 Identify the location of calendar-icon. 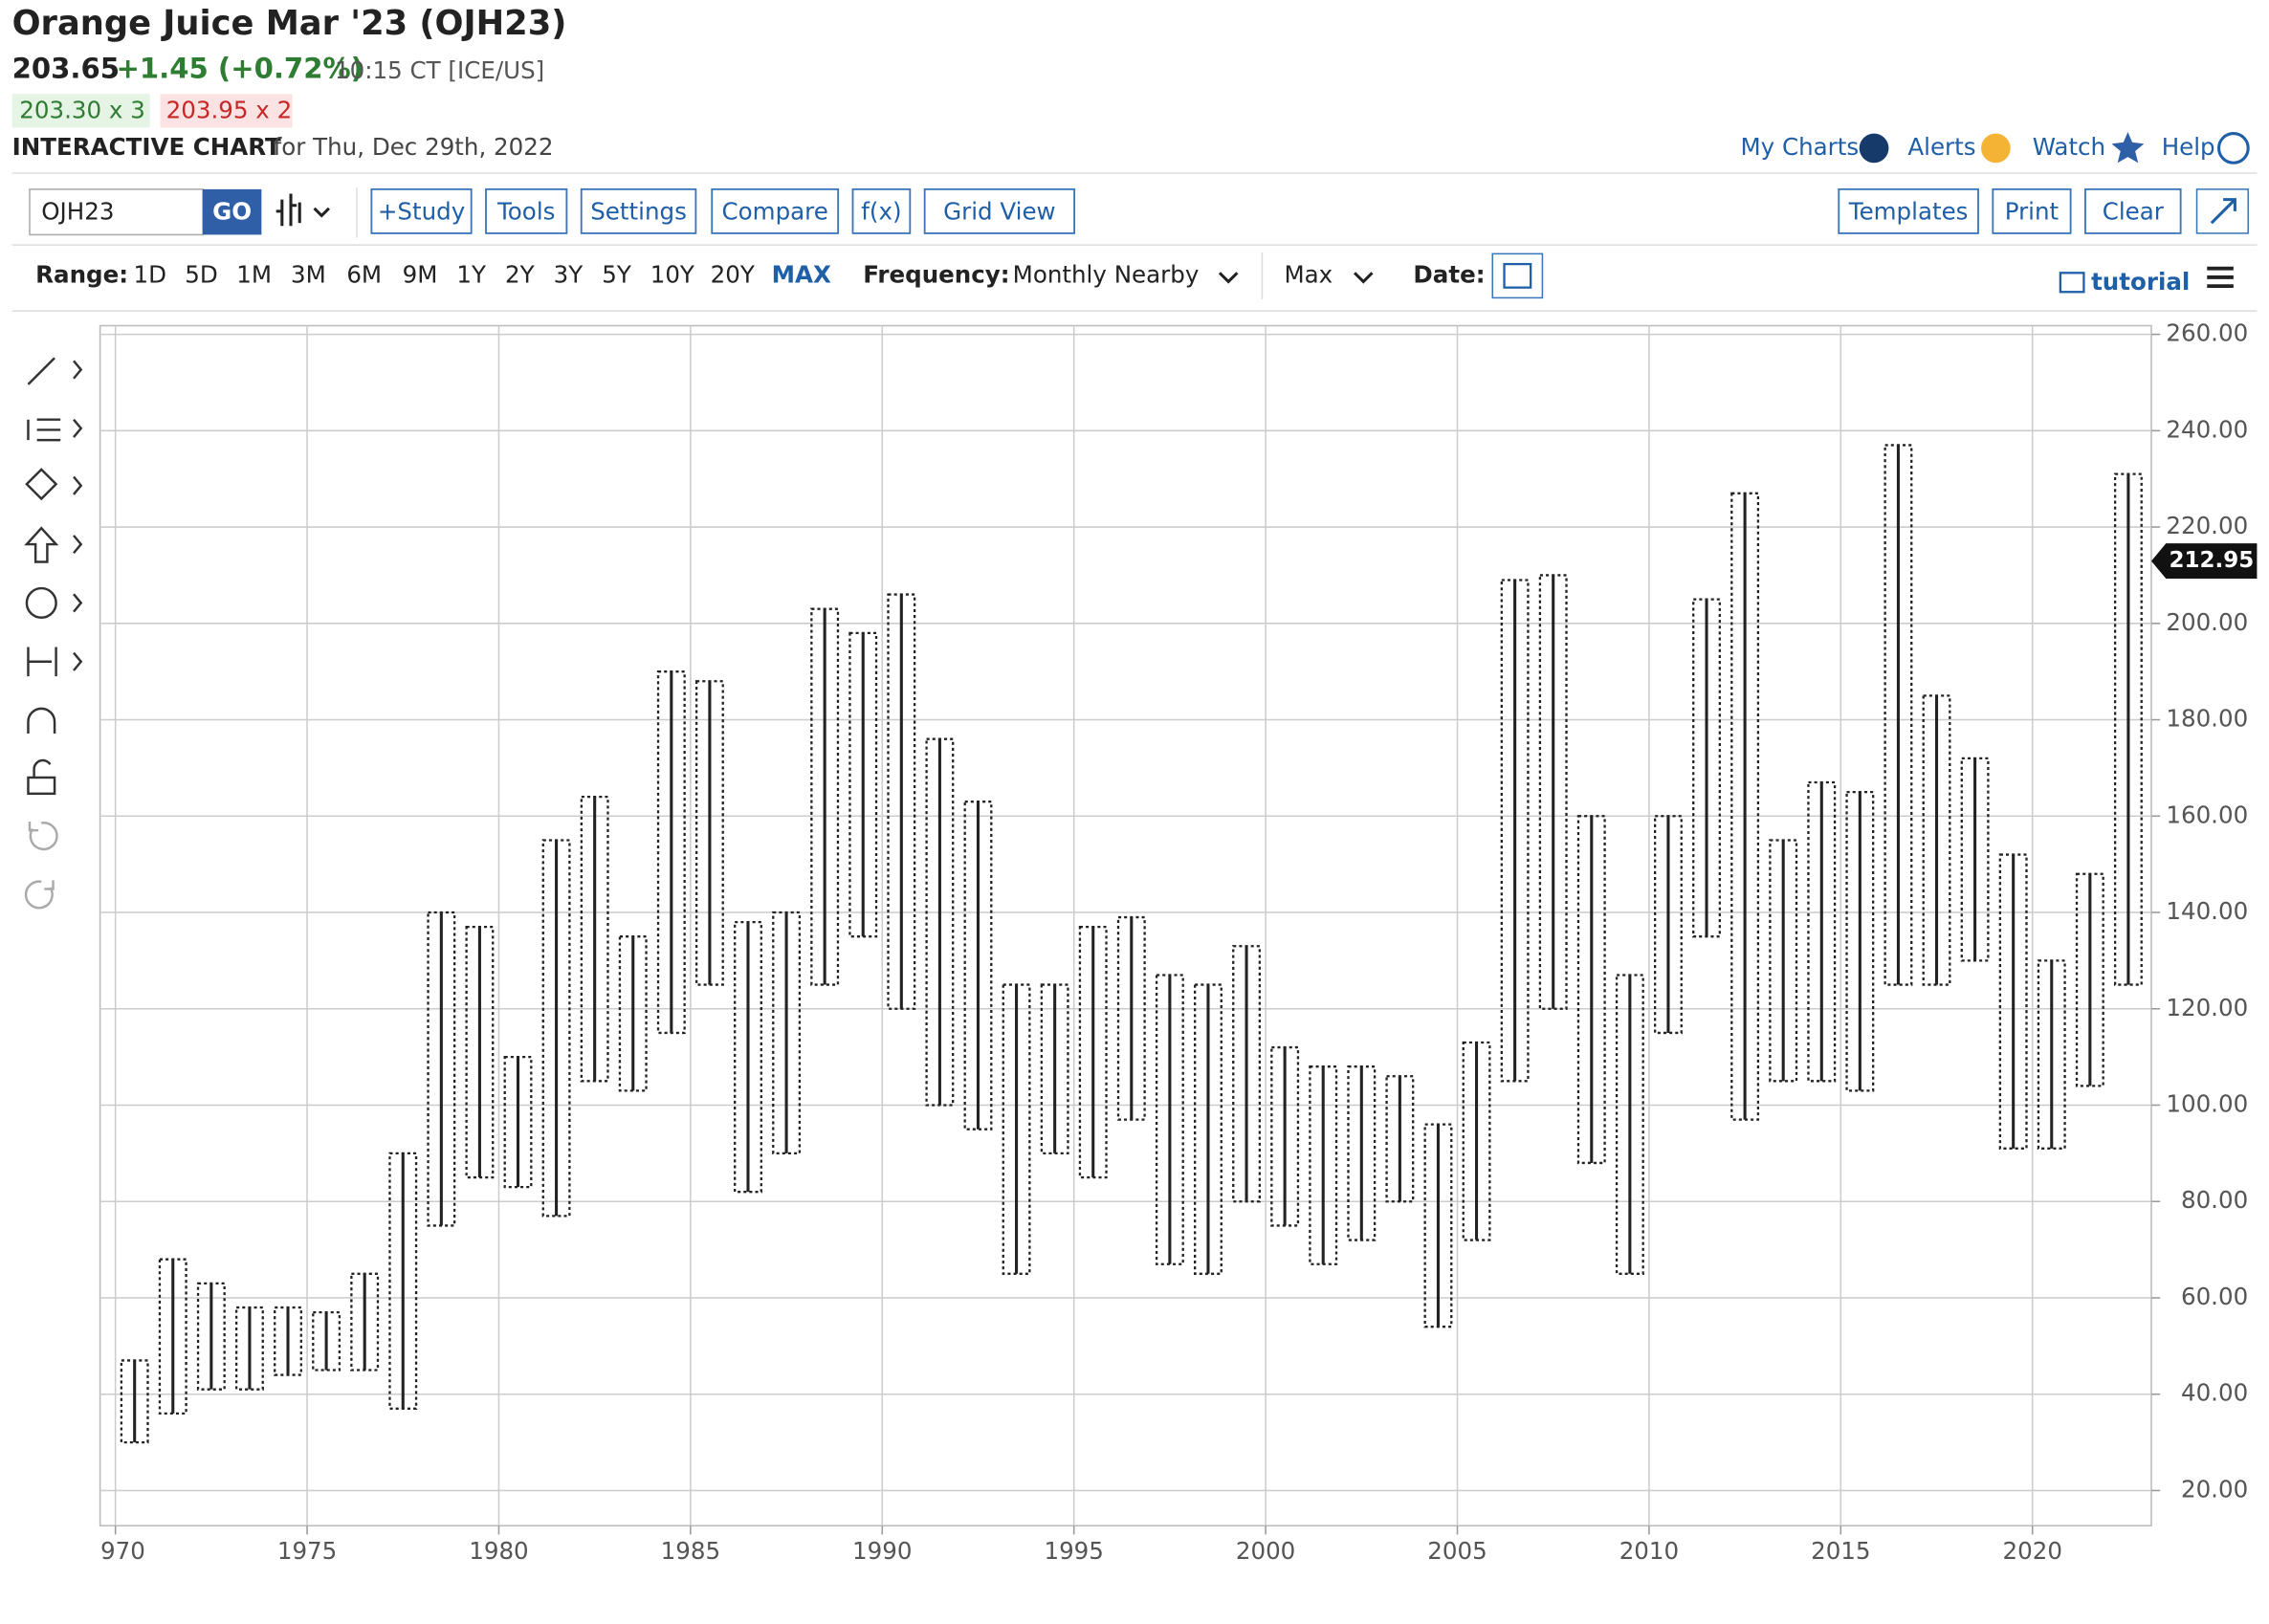
(1518, 275).